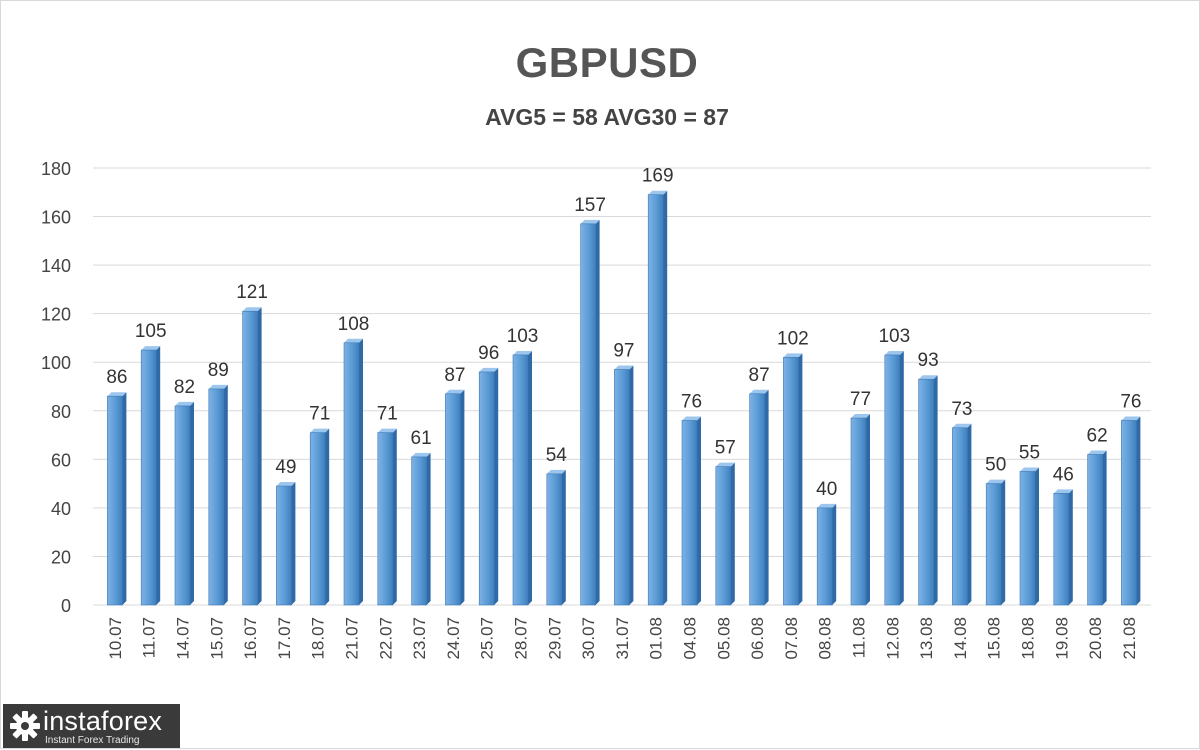 Image resolution: width=1200 pixels, height=750 pixels. What do you see at coordinates (354, 324) in the screenshot?
I see `data-label: 108` at bounding box center [354, 324].